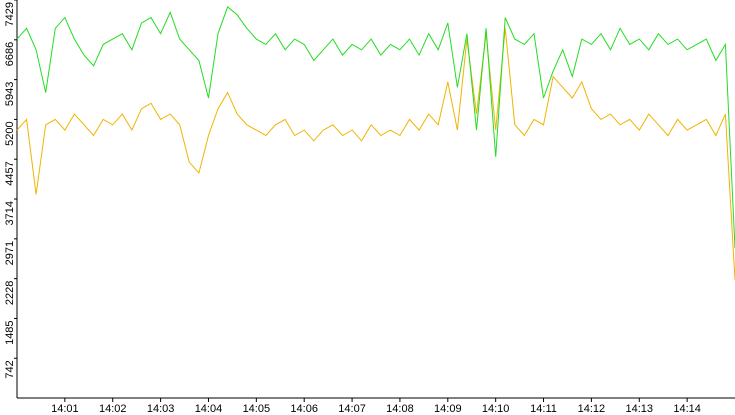 The height and width of the screenshot is (415, 735). What do you see at coordinates (10, 213) in the screenshot?
I see `y-tick-label: 3714` at bounding box center [10, 213].